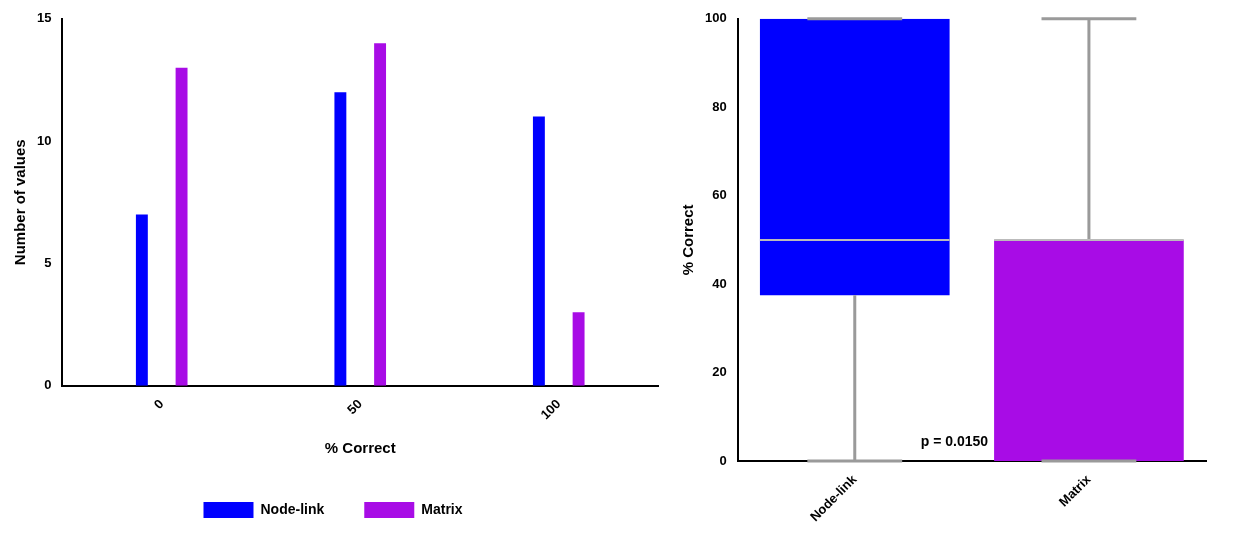  Describe the element at coordinates (44, 18) in the screenshot. I see `y-tick-label: 15` at that location.